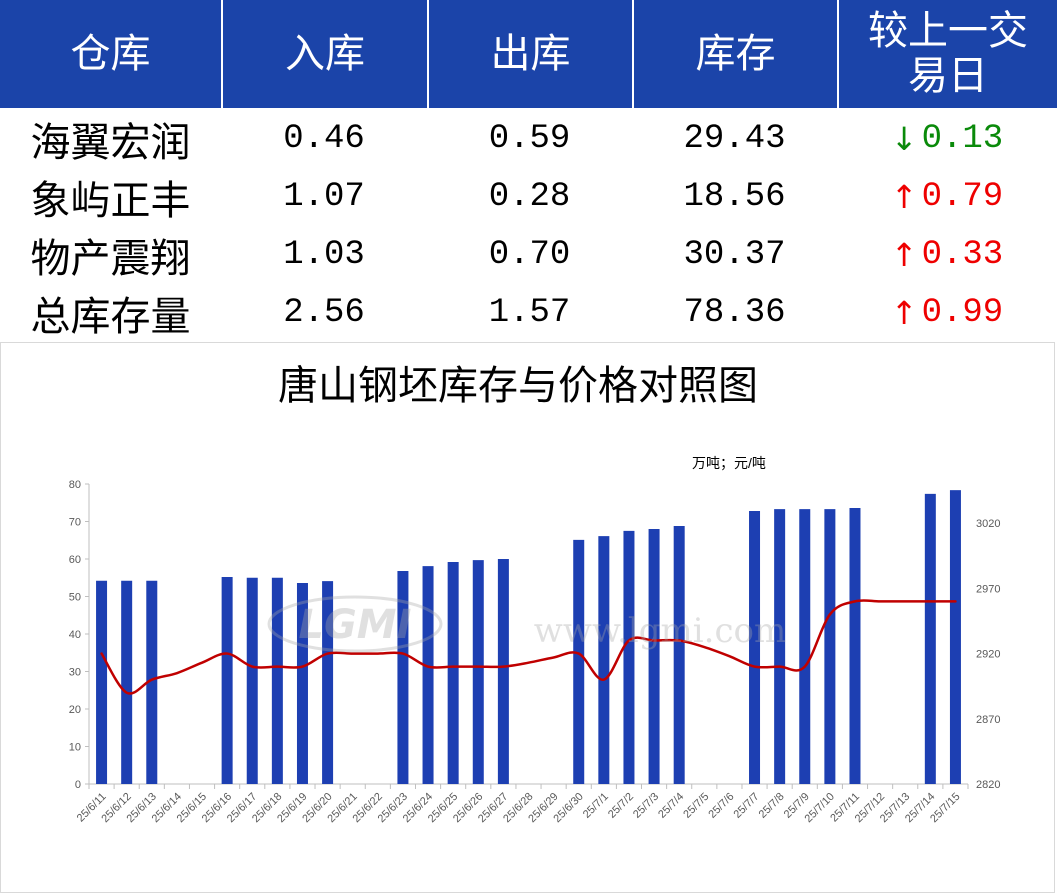 The image size is (1057, 895). Describe the element at coordinates (75, 635) in the screenshot. I see `y-tick-label: 40` at that location.